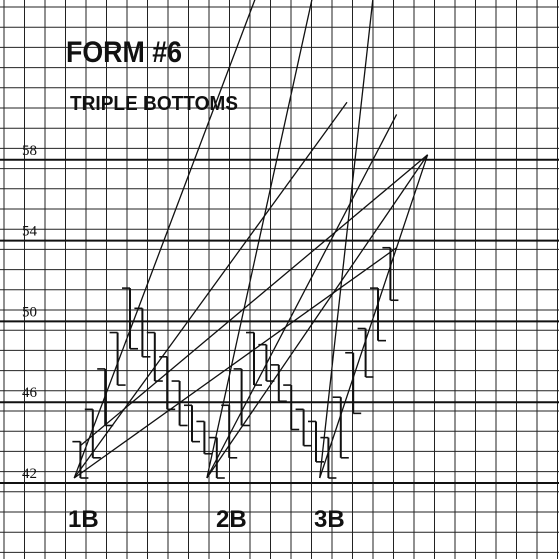 This screenshot has width=559, height=559. I want to click on chart-subtitle: TRIPLE BOTTOMS, so click(154, 104).